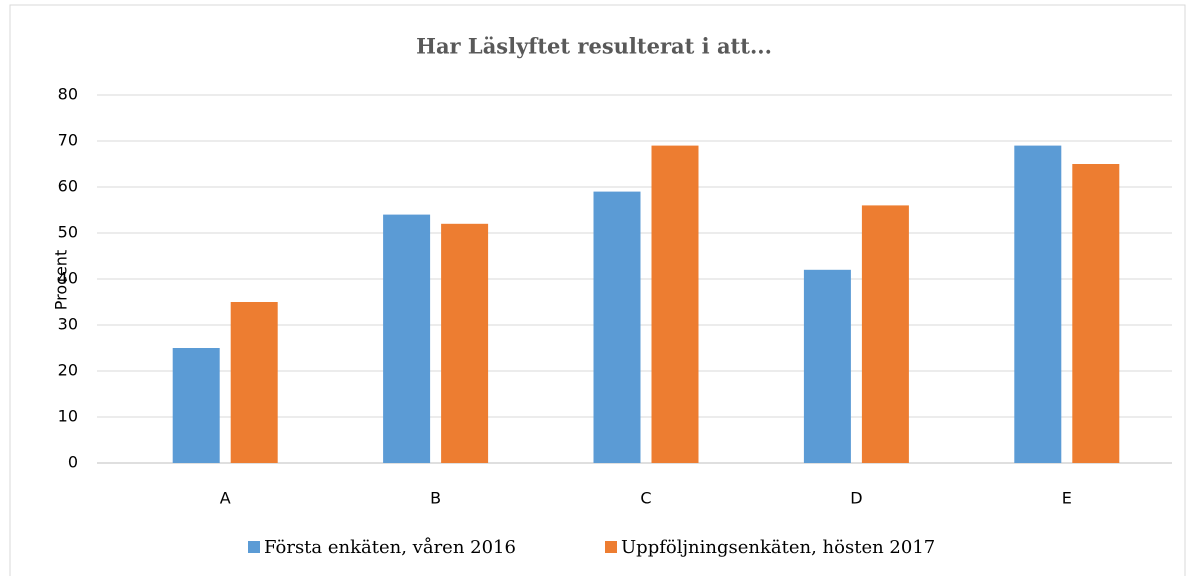  Describe the element at coordinates (645, 498) in the screenshot. I see `x-tick-label: C` at that location.